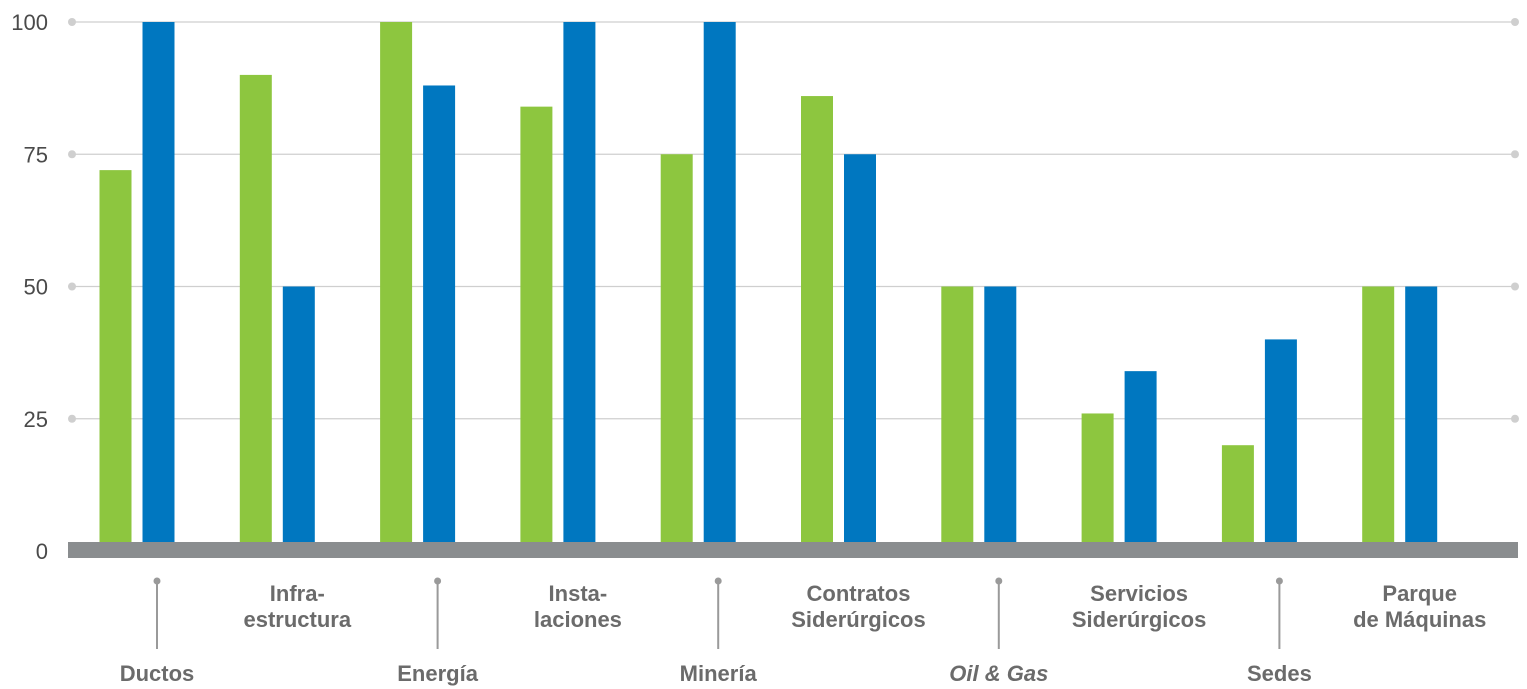 Image resolution: width=1527 pixels, height=689 pixels. Describe the element at coordinates (719, 673) in the screenshot. I see `category-label: Minería` at that location.